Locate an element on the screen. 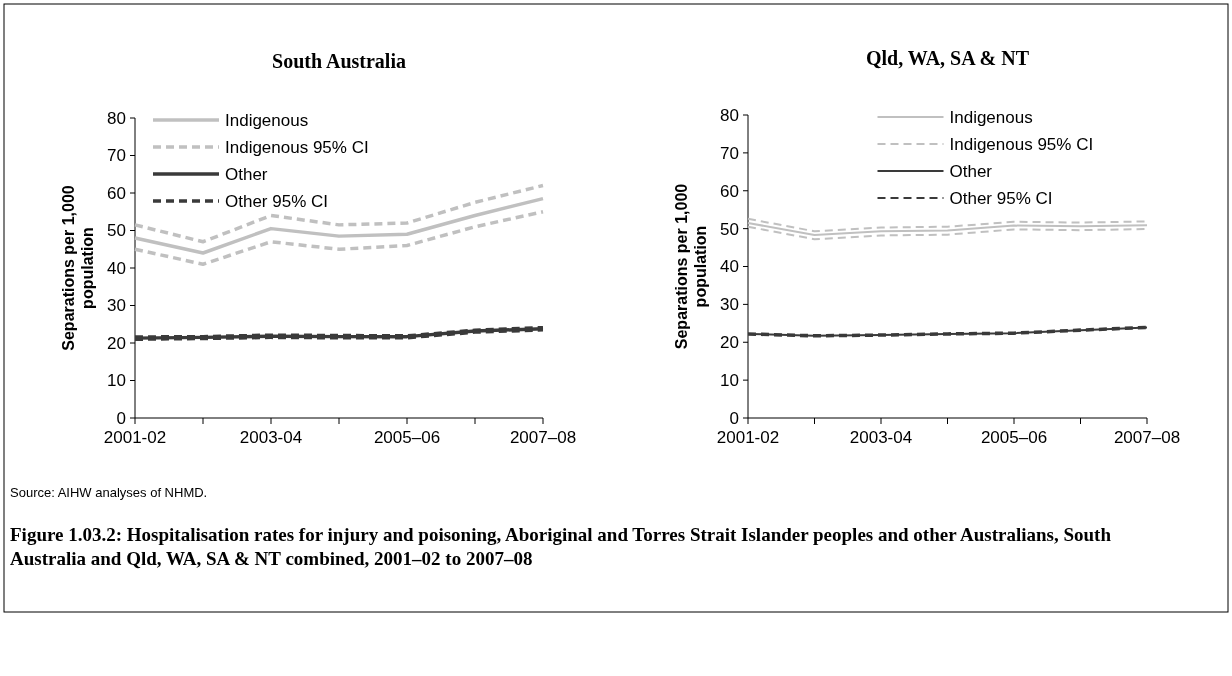 Image resolution: width=1232 pixels, height=676 pixels. caption: Figure 1.03.2: Hospitalisation rates for injury and poisoning, Aboriginal and Torres Strait Islander peoples and other Australians, South Australia and Qld, WA, SA & NT combined, 2001–02 to 2007–08 is located at coordinates (561, 546).